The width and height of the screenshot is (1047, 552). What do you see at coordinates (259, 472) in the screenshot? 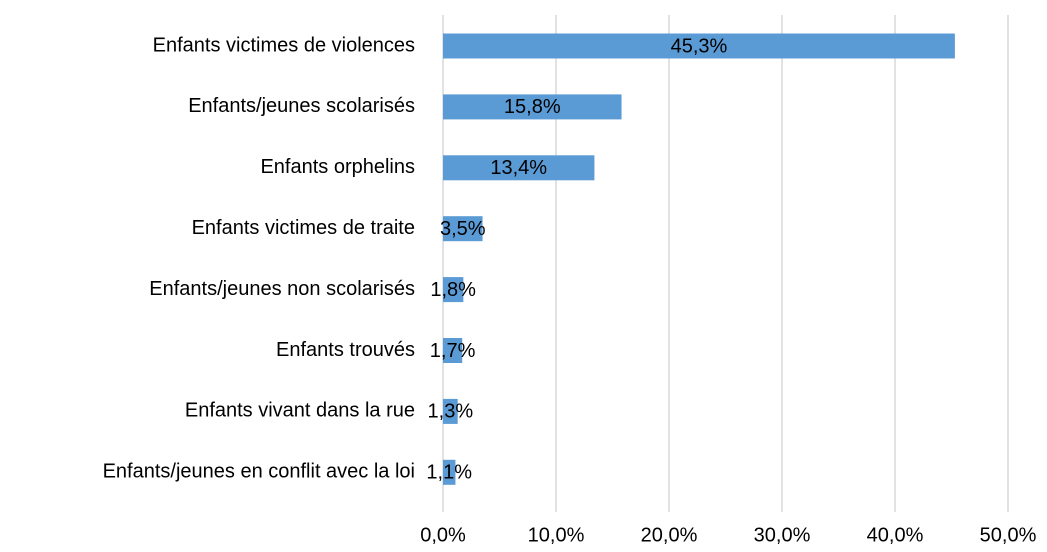
I see `y-tick-label: Enfants/jeunes en conflit avec la loi` at bounding box center [259, 472].